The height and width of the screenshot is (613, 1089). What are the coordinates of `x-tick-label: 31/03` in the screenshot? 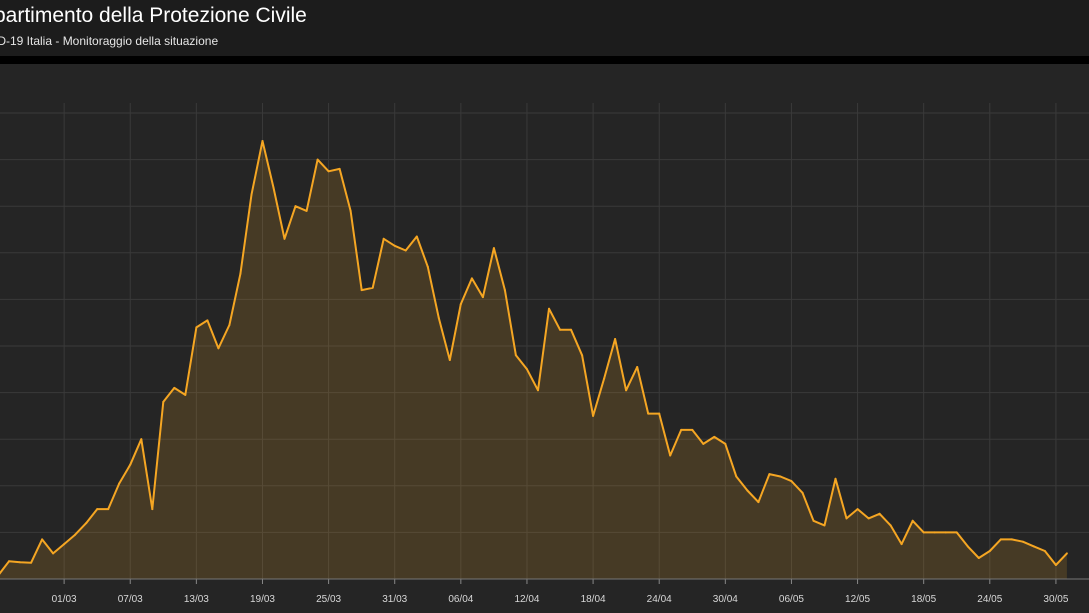 It's located at (394, 599).